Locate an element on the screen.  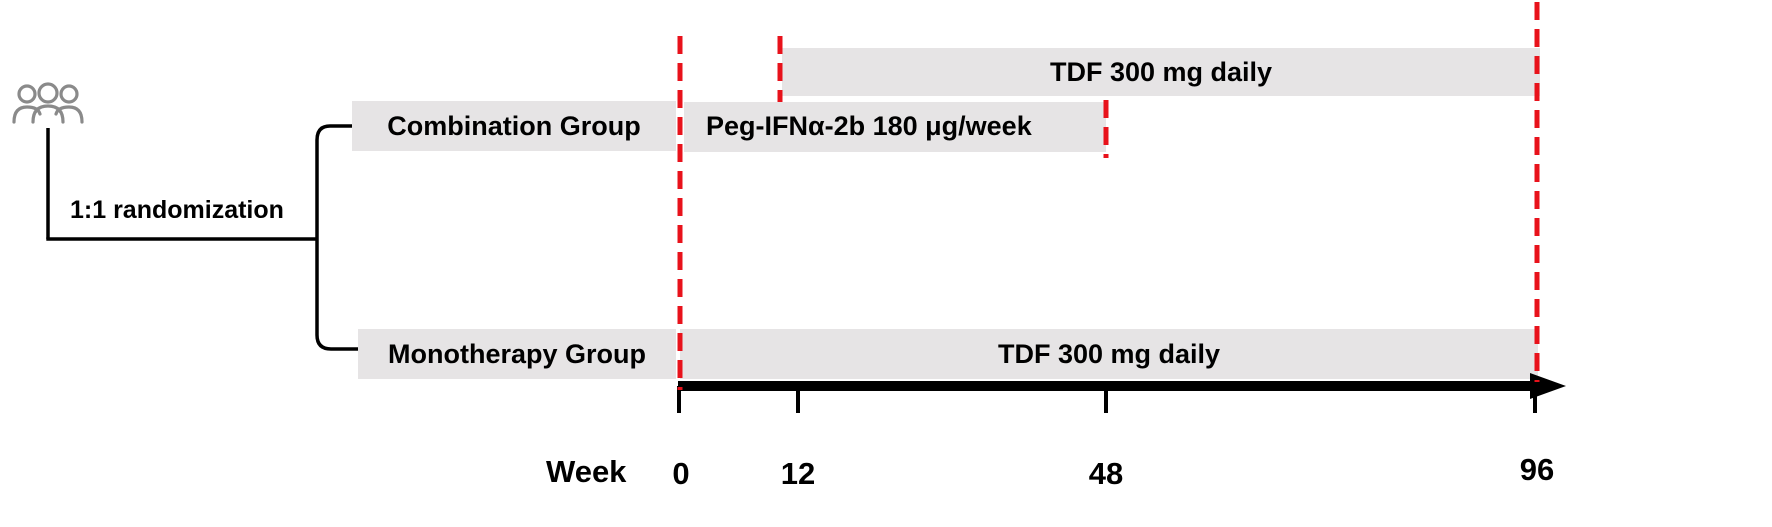
combination-group-label: Combination Group is located at coordinates (514, 125).